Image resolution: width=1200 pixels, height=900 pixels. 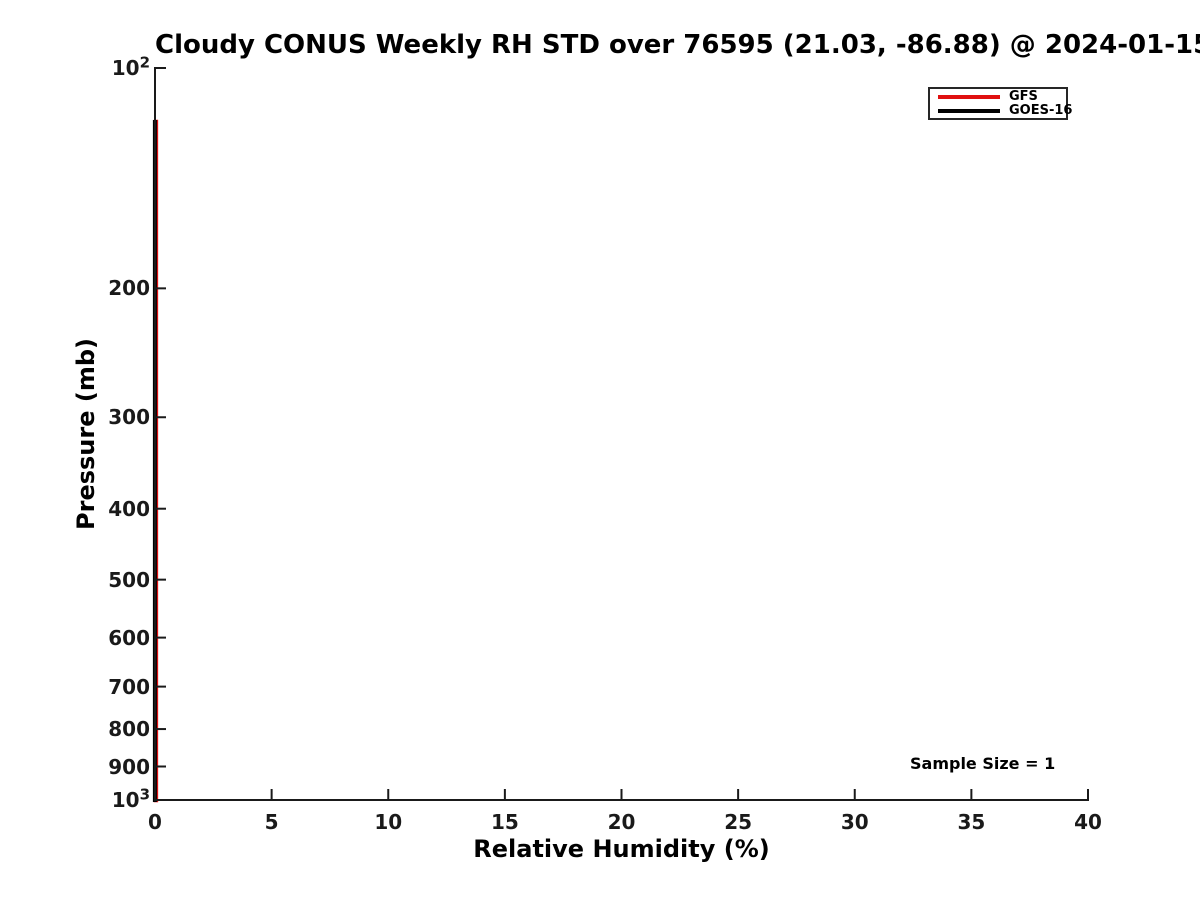 What do you see at coordinates (388, 822) in the screenshot?
I see `x-tick-label: 10` at bounding box center [388, 822].